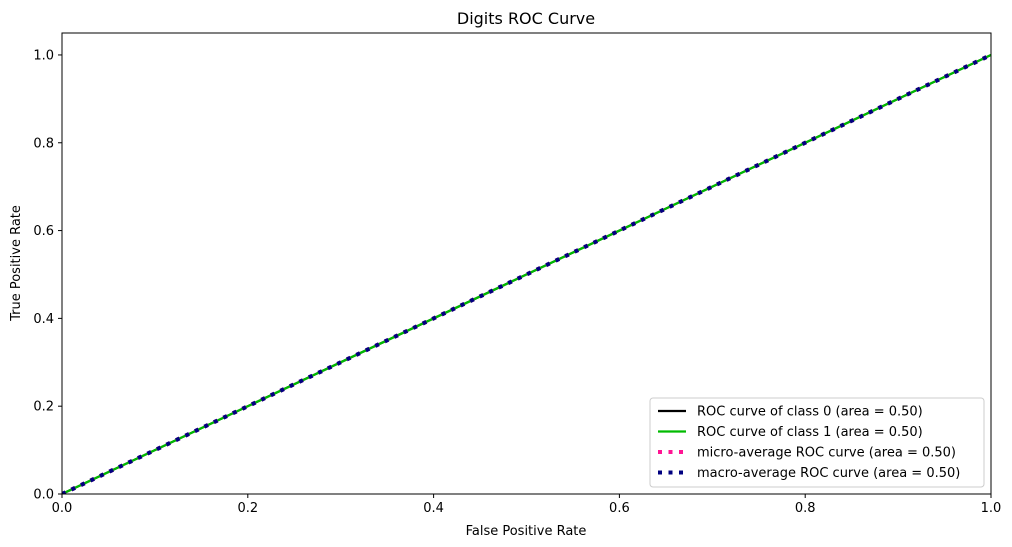 The width and height of the screenshot is (1012, 547). Describe the element at coordinates (43, 319) in the screenshot. I see `y-tick-label-2: 0.4` at that location.